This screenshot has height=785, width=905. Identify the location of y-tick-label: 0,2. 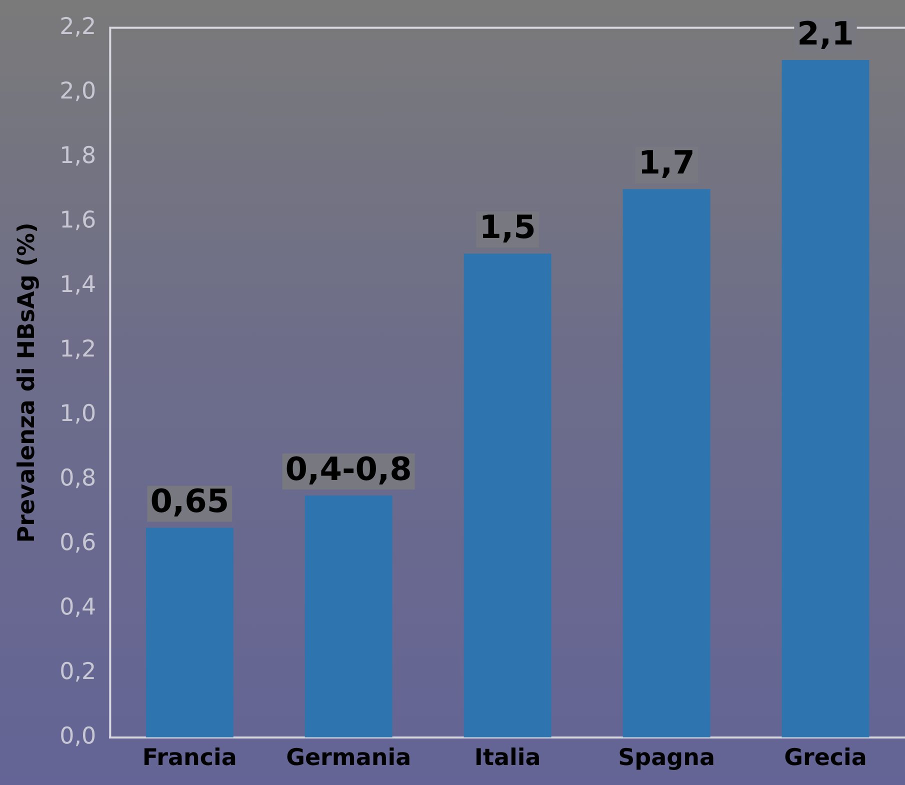
(78, 671).